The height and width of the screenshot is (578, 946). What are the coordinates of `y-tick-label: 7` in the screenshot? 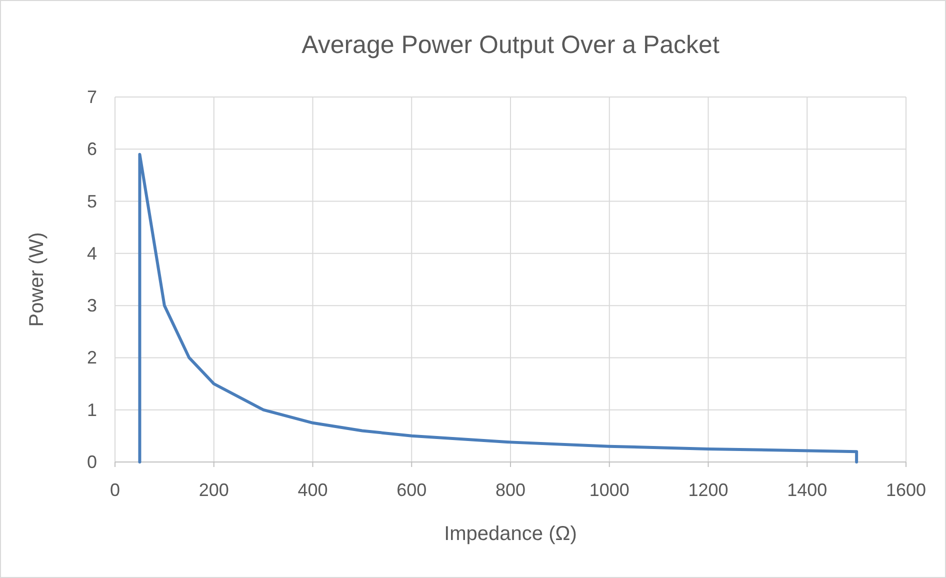 It's located at (91, 97).